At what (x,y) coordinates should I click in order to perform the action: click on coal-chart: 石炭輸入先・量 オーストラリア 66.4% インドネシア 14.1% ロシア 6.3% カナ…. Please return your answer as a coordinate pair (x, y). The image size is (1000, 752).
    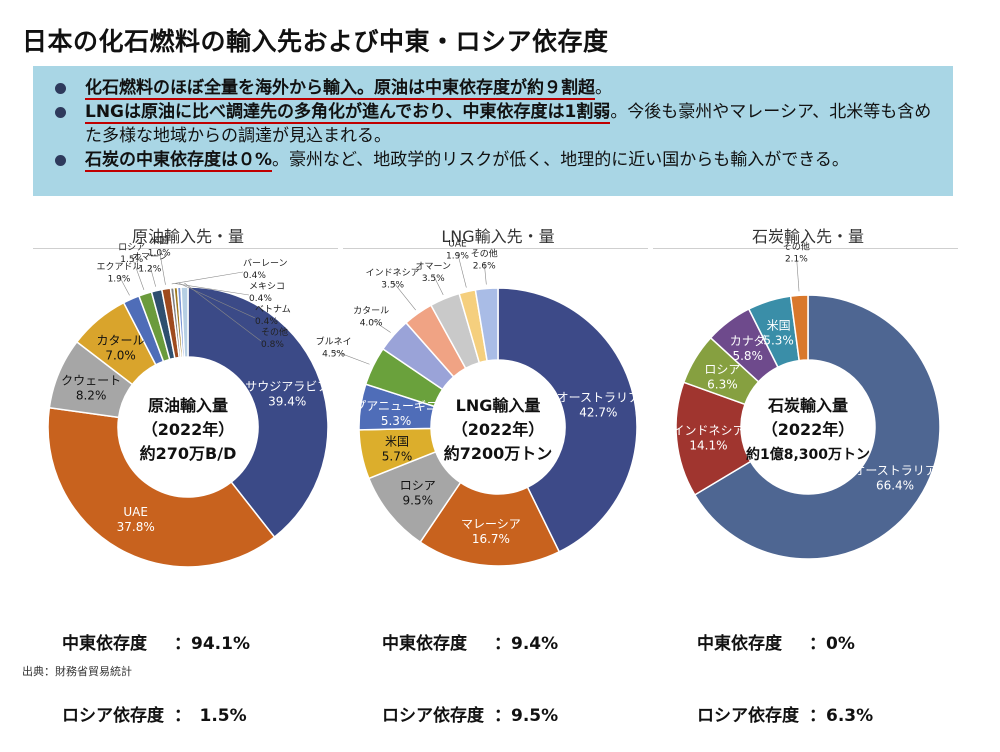
    Looking at the image, I should click on (808, 400).